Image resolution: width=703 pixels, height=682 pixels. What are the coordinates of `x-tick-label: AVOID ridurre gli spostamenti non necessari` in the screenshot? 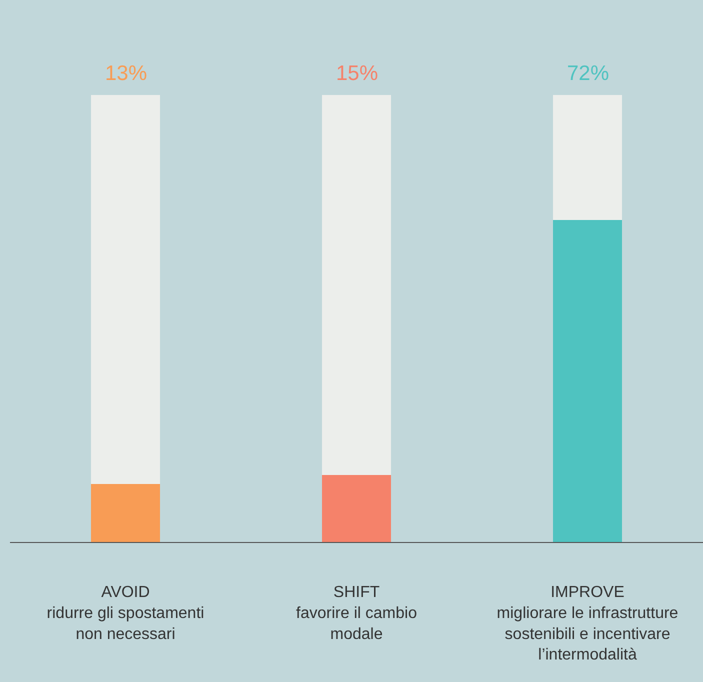 It's located at (125, 613).